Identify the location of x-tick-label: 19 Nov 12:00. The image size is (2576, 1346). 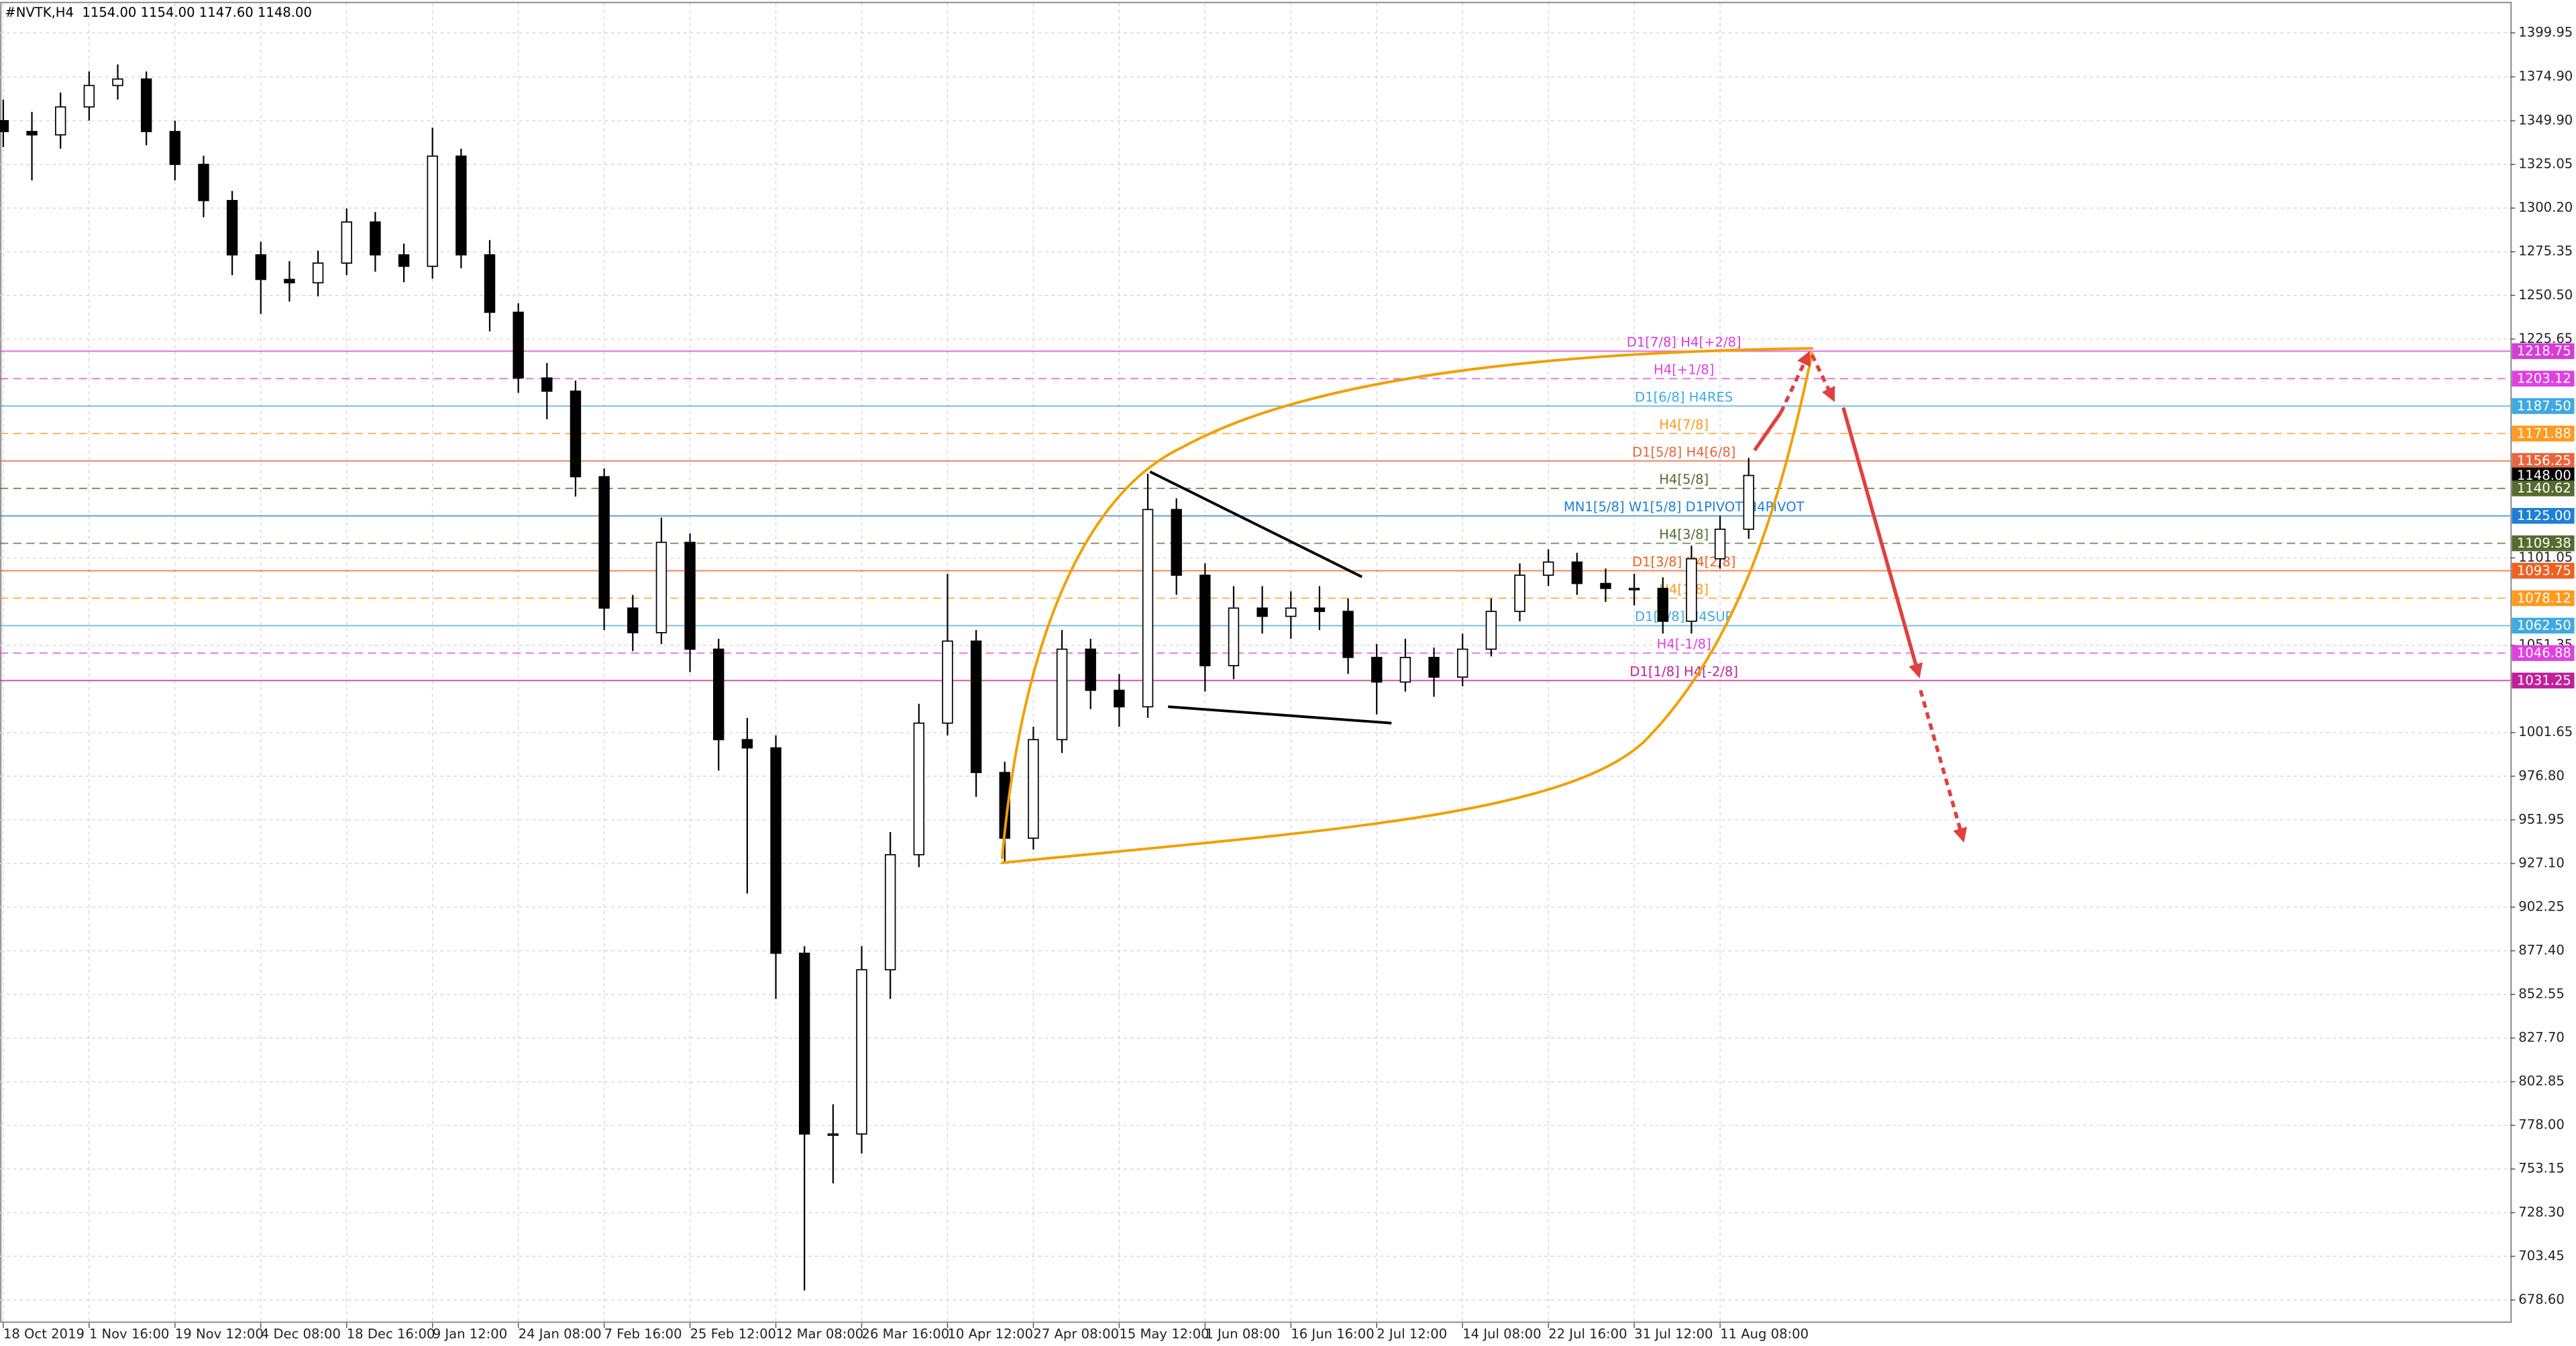
(219, 1333).